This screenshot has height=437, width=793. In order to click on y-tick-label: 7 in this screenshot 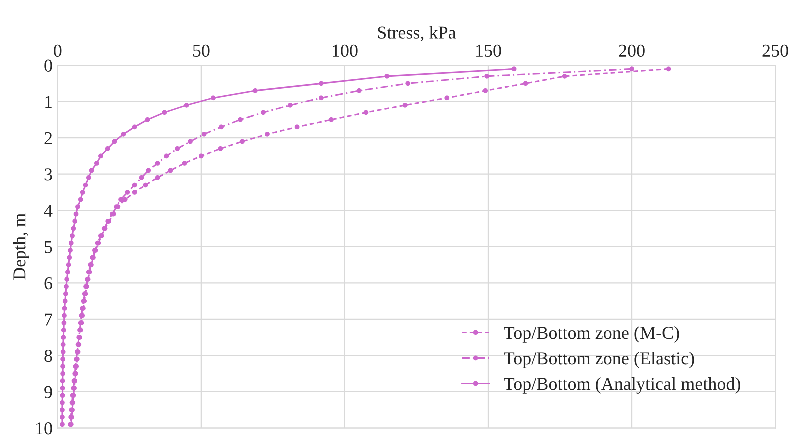, I will do `click(49, 320)`.